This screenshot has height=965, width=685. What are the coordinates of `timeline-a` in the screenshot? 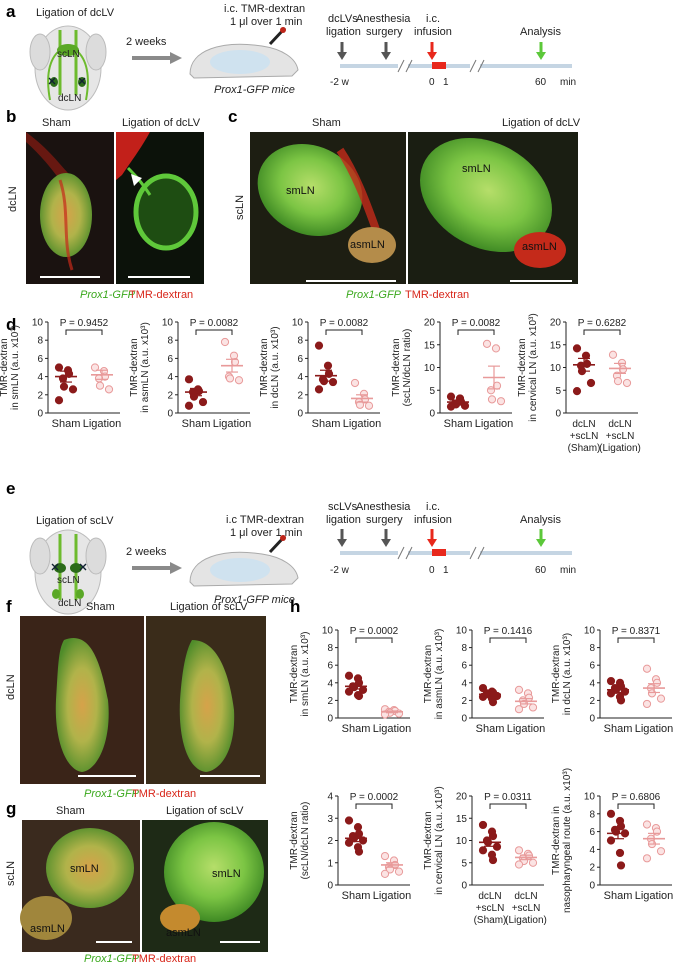 It's located at (454, 57).